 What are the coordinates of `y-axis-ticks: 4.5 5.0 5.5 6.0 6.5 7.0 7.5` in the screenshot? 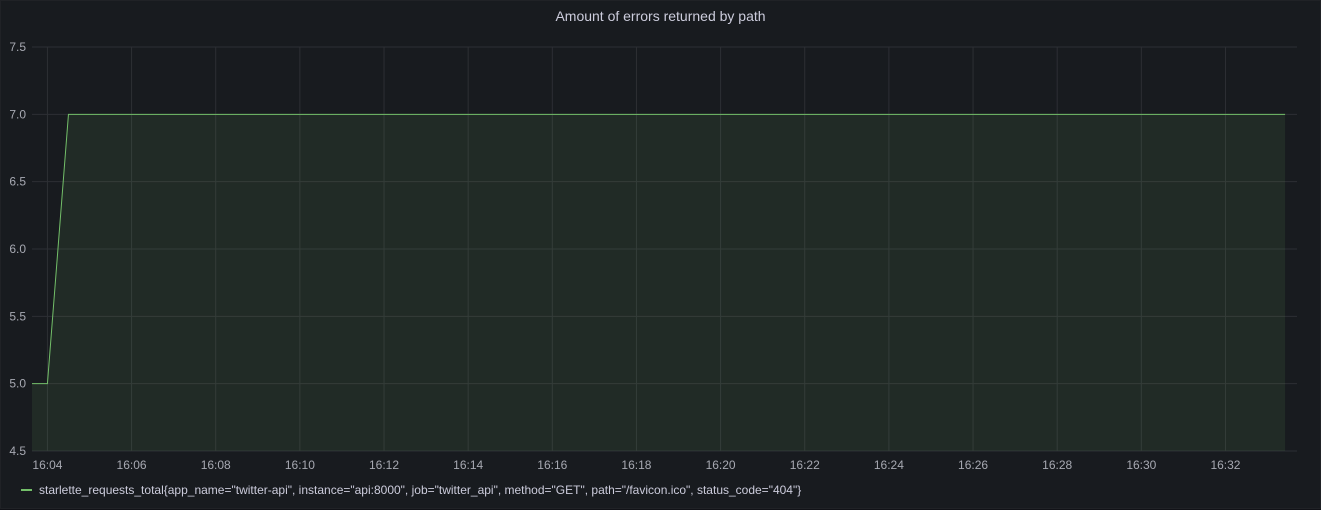 It's located at (17, 249).